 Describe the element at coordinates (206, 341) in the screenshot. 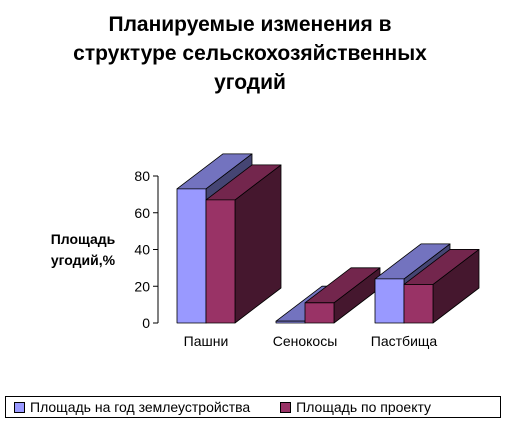

I see `x-tick-label: Пашни` at that location.